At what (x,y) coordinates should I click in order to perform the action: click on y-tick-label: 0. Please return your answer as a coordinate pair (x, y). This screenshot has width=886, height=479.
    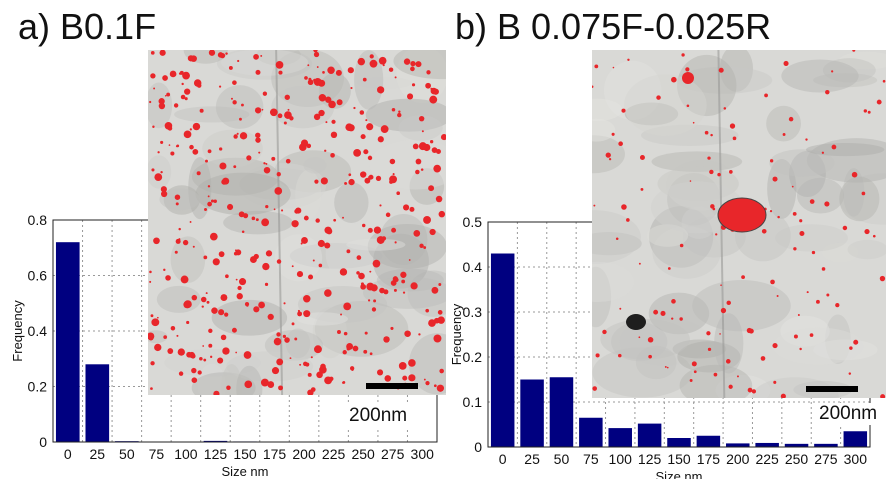
    Looking at the image, I should click on (478, 447).